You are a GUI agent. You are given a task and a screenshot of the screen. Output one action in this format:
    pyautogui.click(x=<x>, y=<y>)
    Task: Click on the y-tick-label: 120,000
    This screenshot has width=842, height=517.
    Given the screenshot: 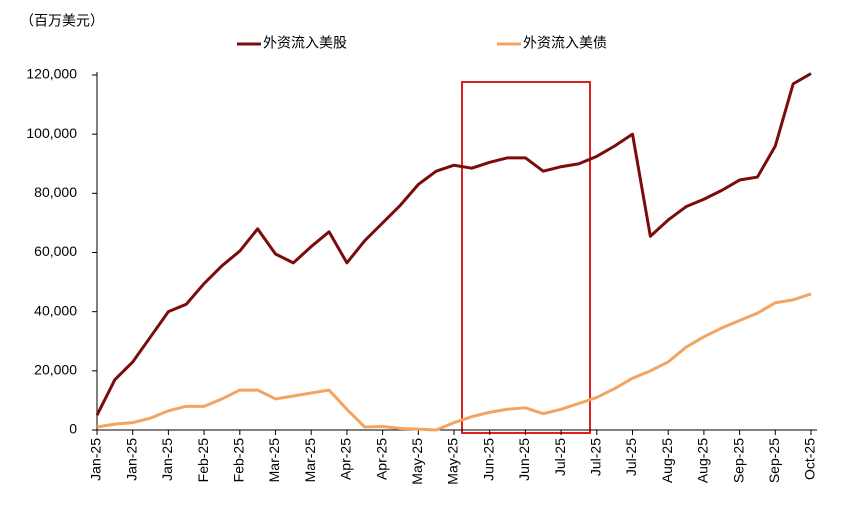 What is the action you would take?
    pyautogui.click(x=51, y=74)
    